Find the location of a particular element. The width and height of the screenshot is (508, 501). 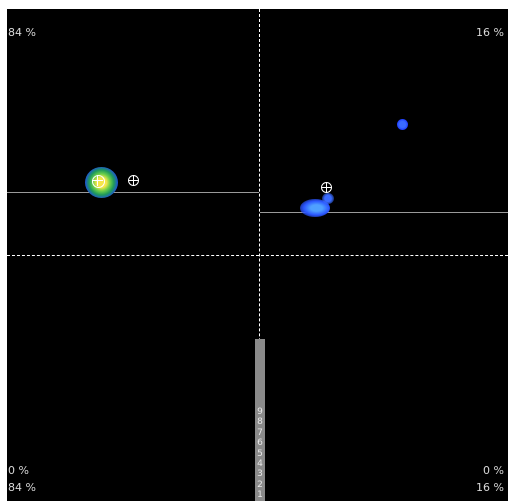

scale-tick: 4 is located at coordinates (260, 463).